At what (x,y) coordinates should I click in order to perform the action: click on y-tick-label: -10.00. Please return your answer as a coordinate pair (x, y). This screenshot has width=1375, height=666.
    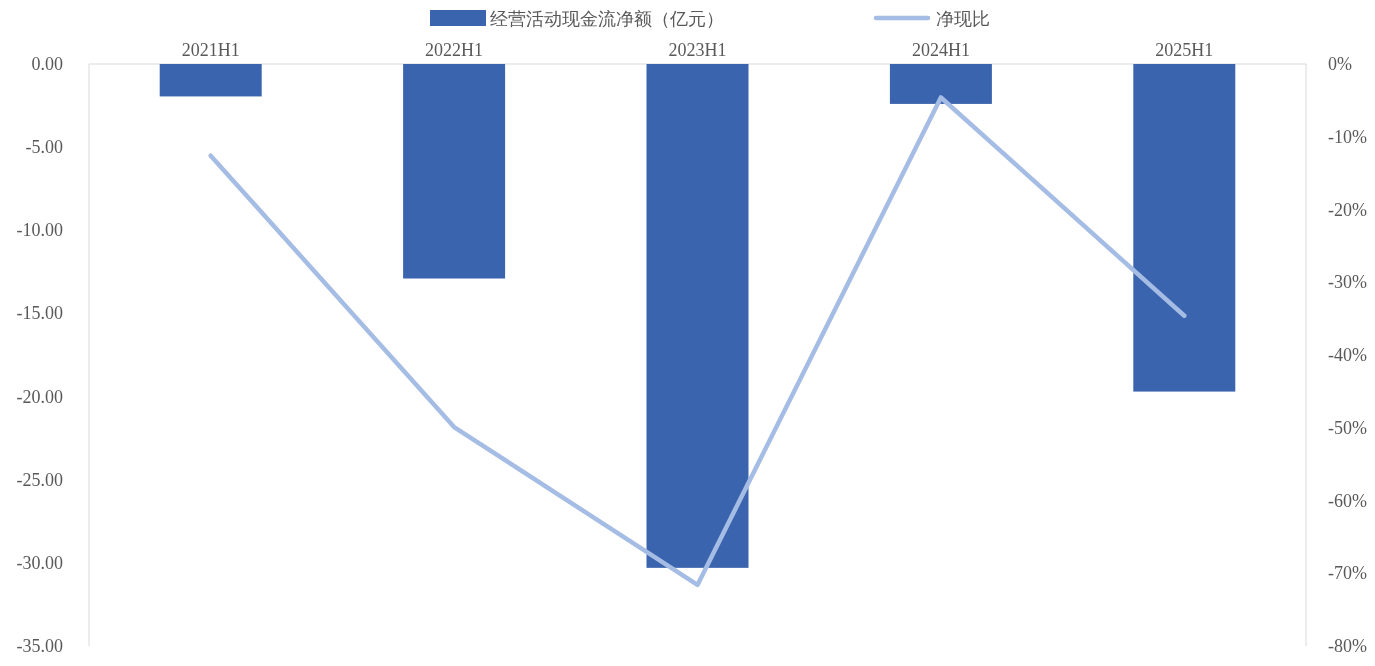
    Looking at the image, I should click on (39, 230).